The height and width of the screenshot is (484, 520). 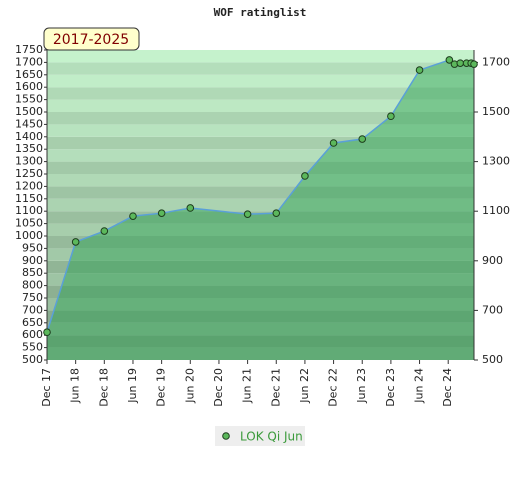 I want to click on y2-tick-label: 1700, so click(x=496, y=61).